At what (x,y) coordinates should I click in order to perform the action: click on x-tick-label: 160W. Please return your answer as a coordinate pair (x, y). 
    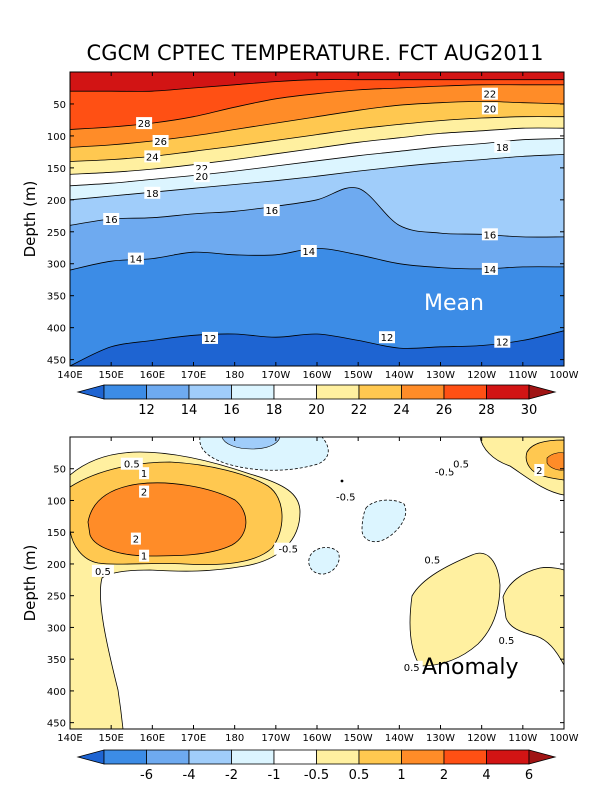
    Looking at the image, I should click on (317, 375).